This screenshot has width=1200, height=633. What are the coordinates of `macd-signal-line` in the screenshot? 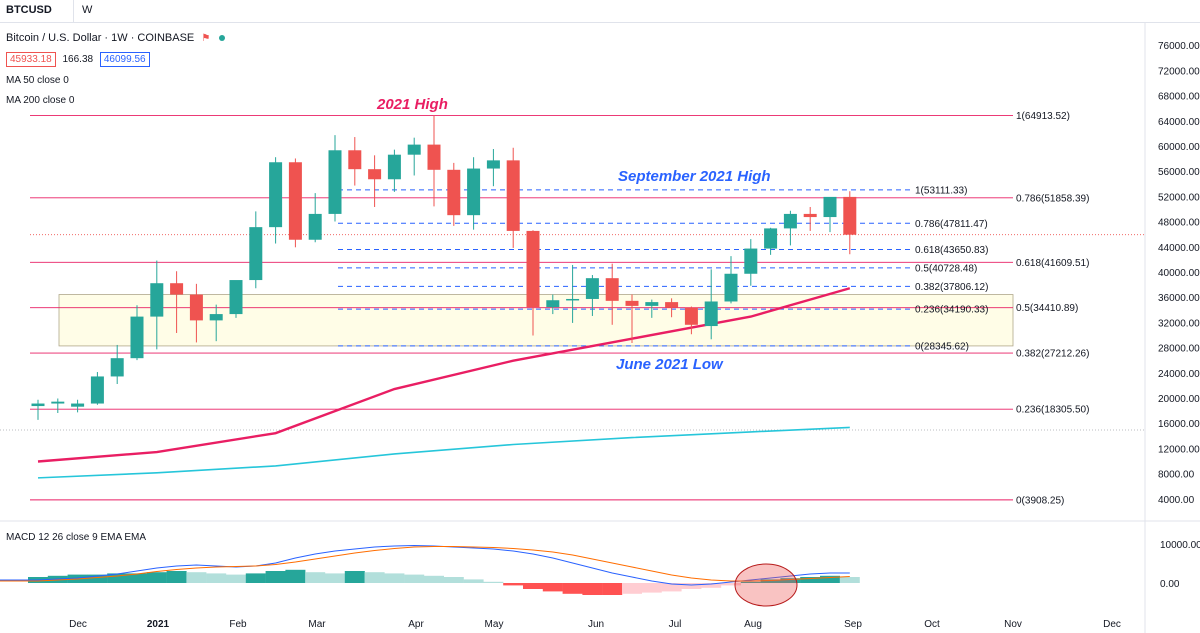 It's located at (425, 564).